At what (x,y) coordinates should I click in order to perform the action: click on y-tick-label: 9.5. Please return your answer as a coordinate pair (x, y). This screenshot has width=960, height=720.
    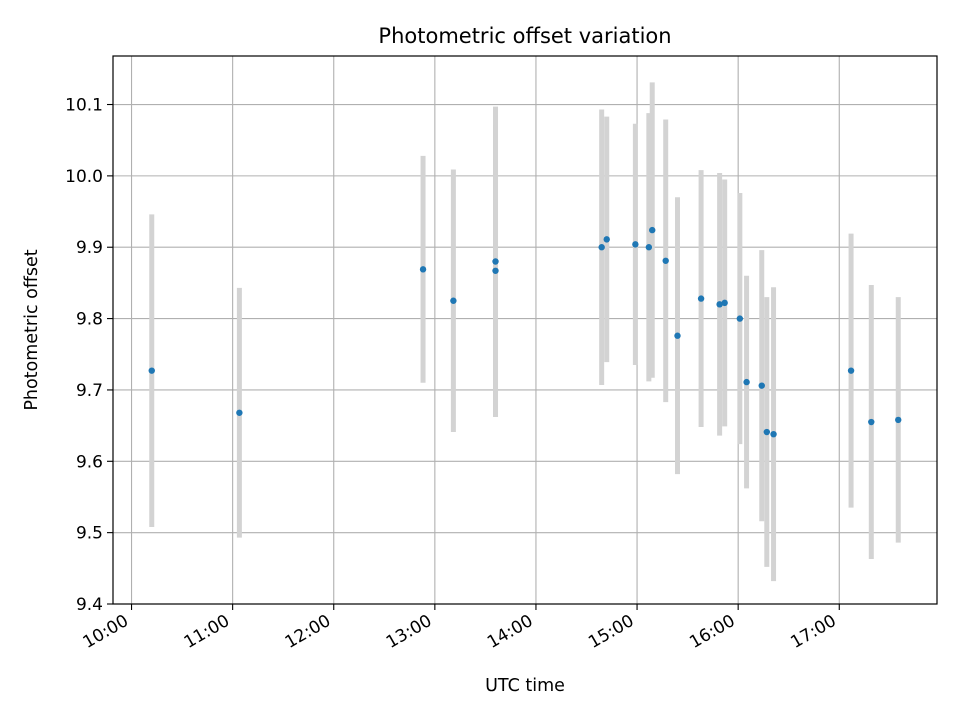
    Looking at the image, I should click on (89, 534).